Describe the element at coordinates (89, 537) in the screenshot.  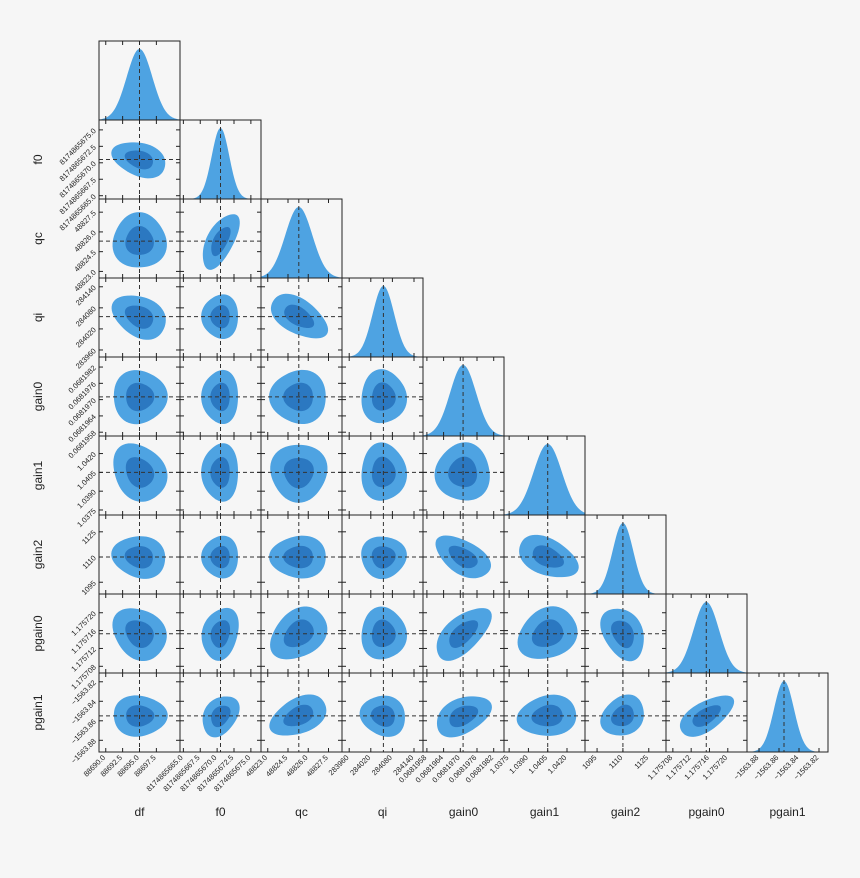
I see `y-tick-label: 1125` at that location.